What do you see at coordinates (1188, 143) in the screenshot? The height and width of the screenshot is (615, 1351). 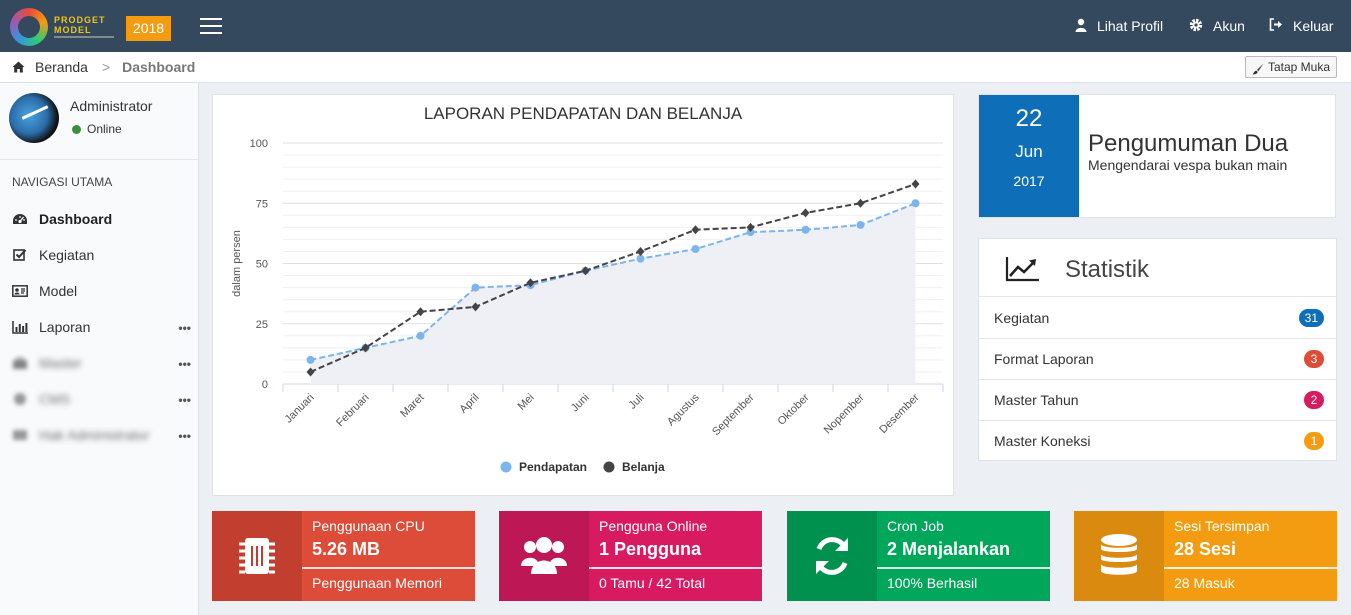 I see `announcement-title: Pengumuman Dua` at bounding box center [1188, 143].